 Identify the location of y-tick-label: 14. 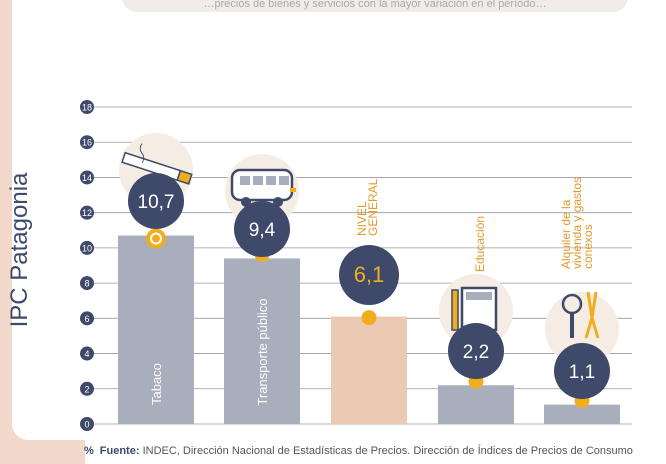
(87, 178).